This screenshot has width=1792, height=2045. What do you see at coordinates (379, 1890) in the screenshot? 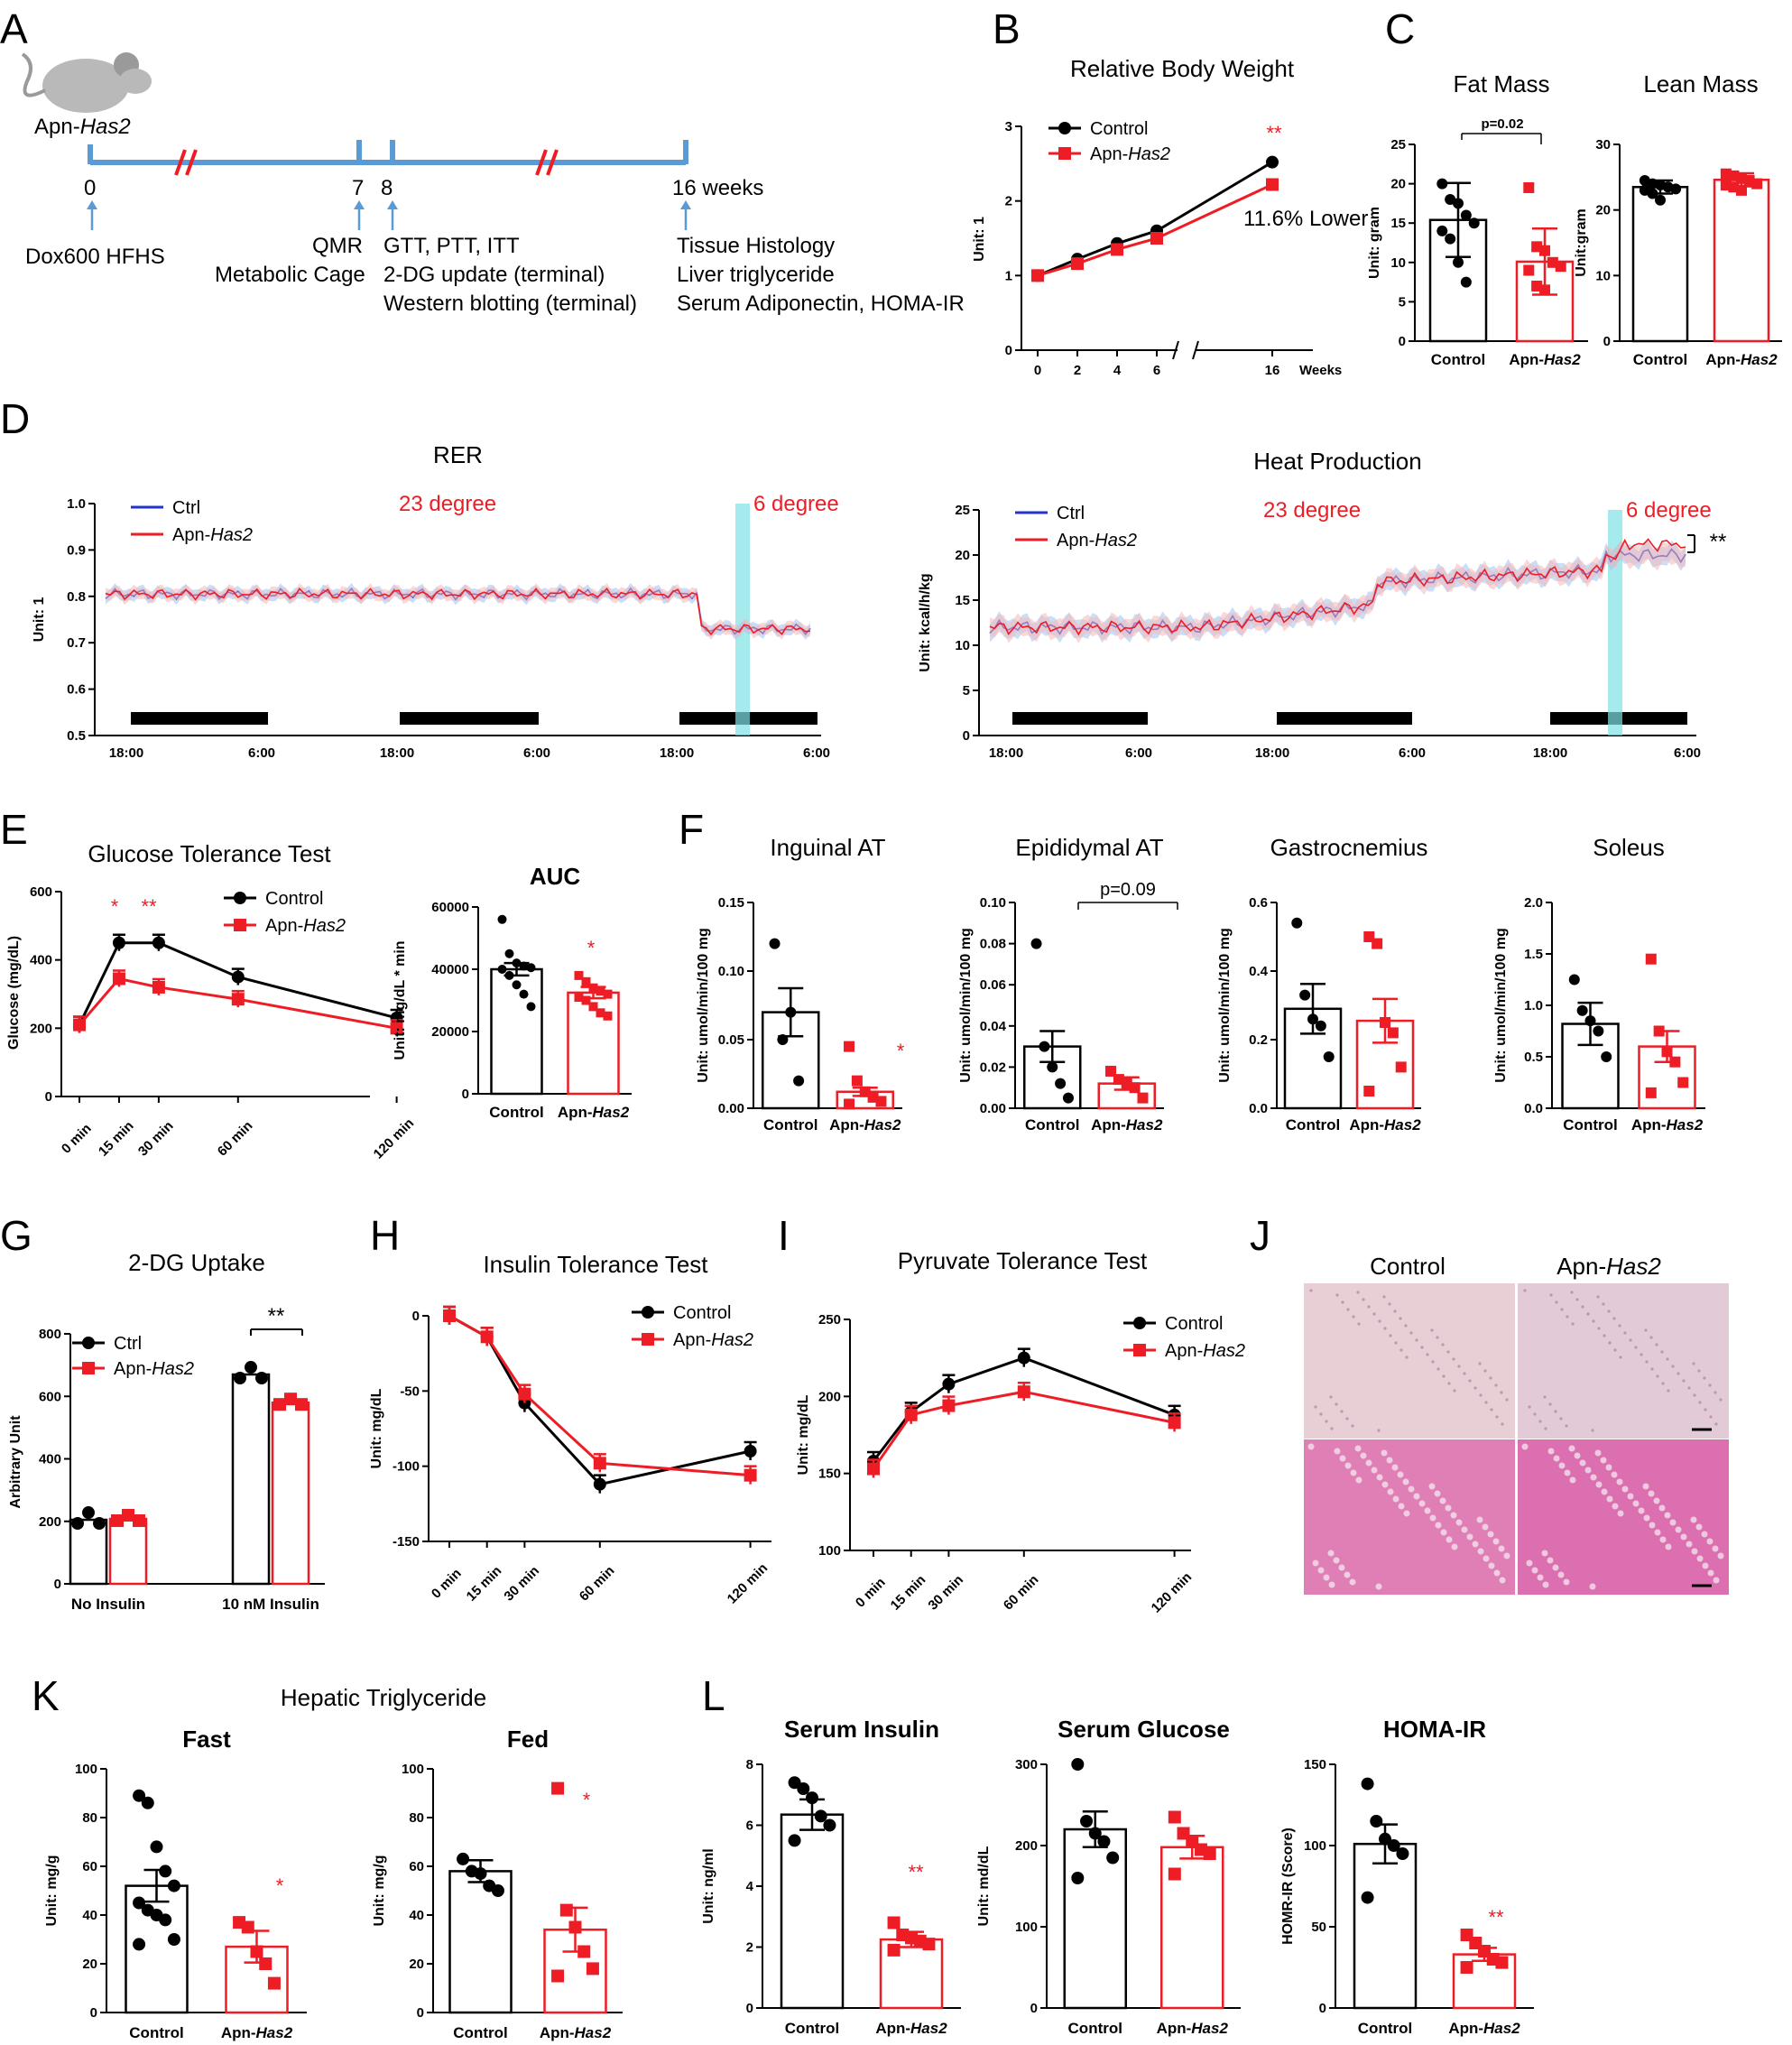
I see `y-axis-title: Unit: mg/g` at bounding box center [379, 1890].